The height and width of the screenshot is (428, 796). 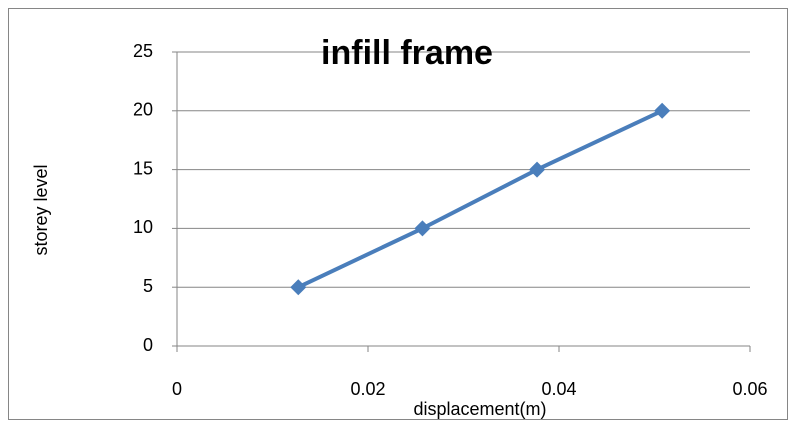 What do you see at coordinates (143, 168) in the screenshot?
I see `y-tick-label: 15` at bounding box center [143, 168].